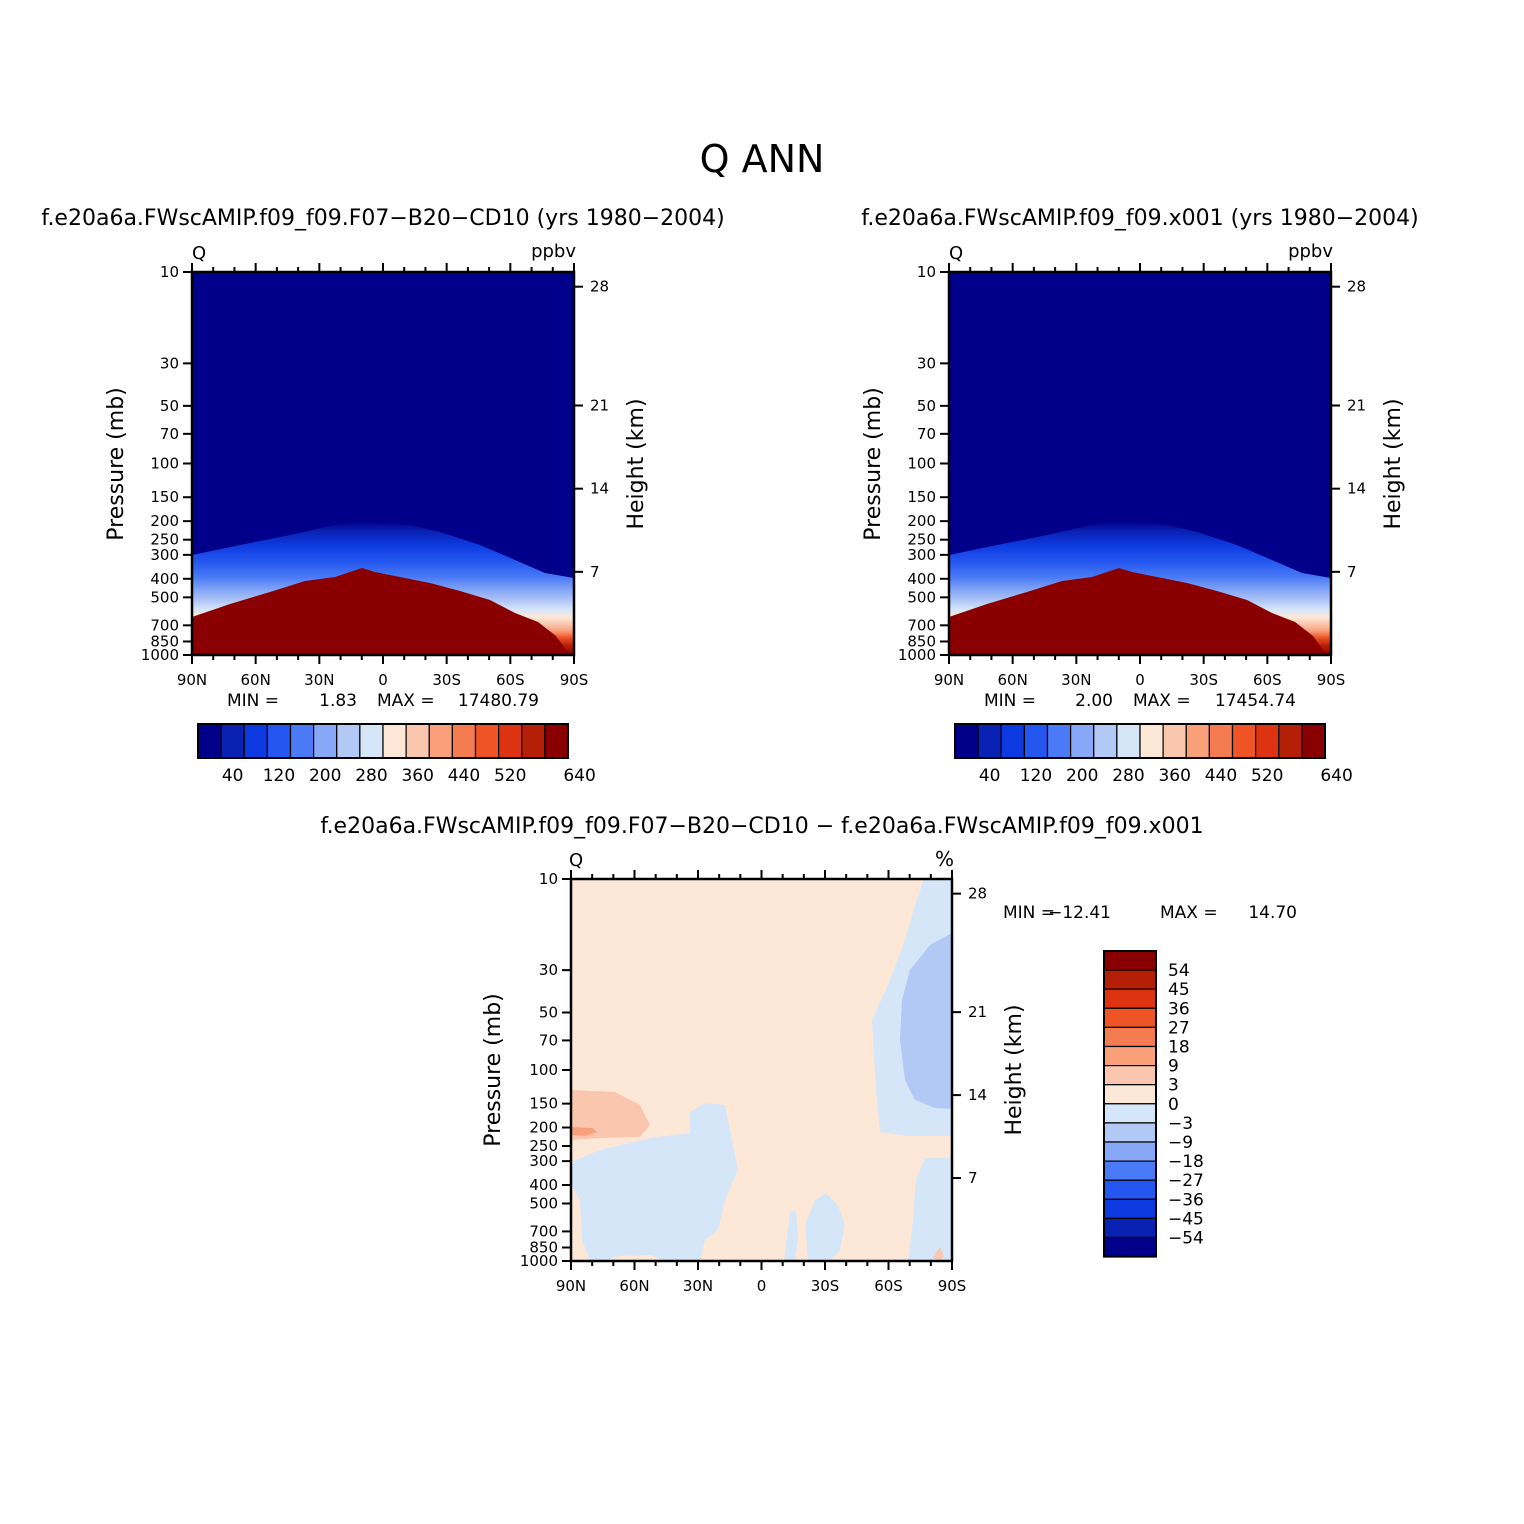 The height and width of the screenshot is (1524, 1524). Describe the element at coordinates (921, 641) in the screenshot. I see `y-tick-label: 850` at that location.